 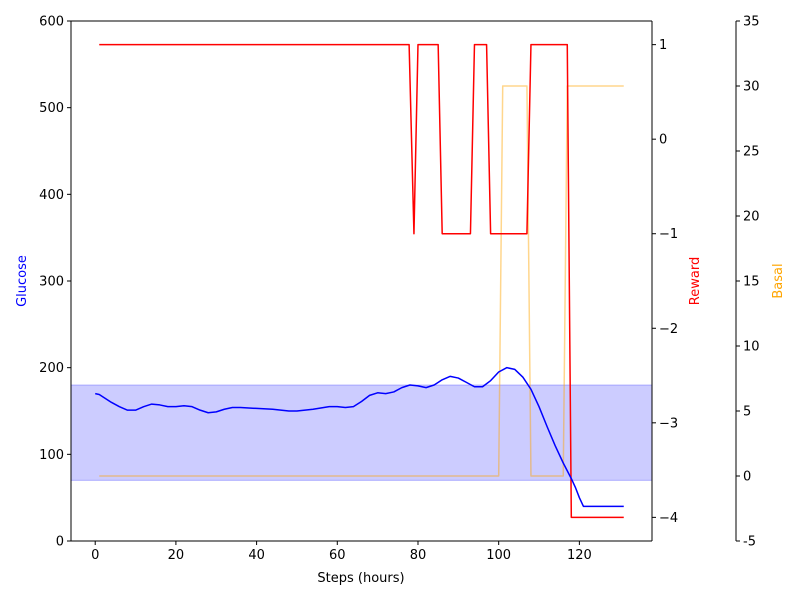 What do you see at coordinates (749, 542) in the screenshot?
I see `basal-tick-label: -5` at bounding box center [749, 542].